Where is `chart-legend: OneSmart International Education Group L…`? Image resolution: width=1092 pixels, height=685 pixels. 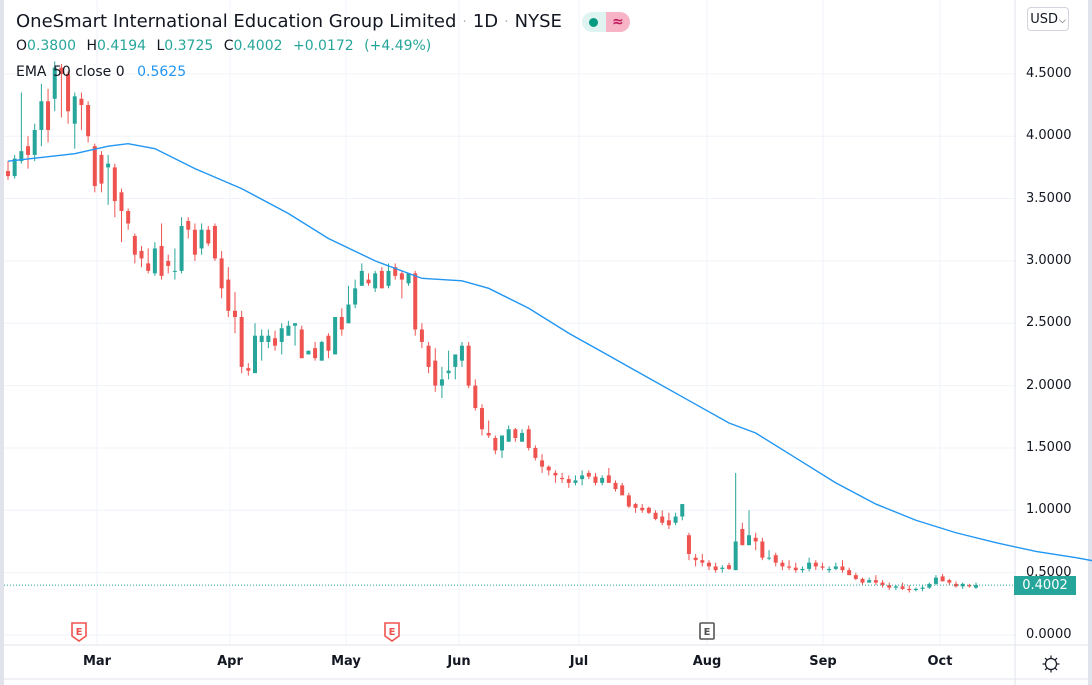
chart-legend: OneSmart International Education Group L… is located at coordinates (323, 46).